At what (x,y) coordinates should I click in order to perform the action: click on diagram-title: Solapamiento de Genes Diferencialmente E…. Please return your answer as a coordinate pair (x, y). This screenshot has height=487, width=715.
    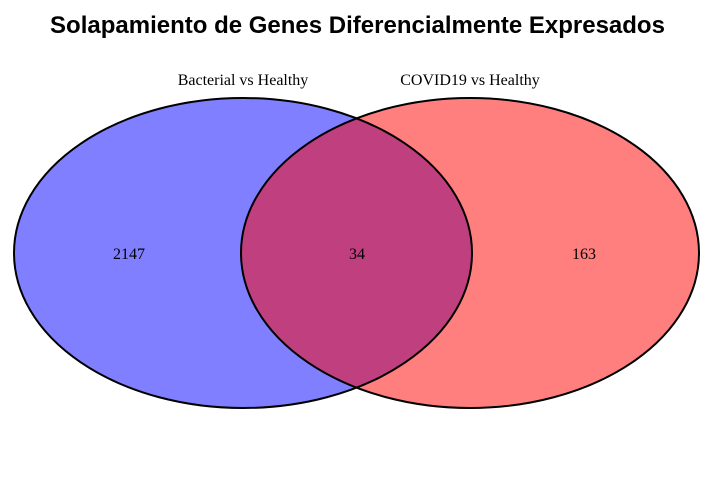
    Looking at the image, I should click on (357, 25).